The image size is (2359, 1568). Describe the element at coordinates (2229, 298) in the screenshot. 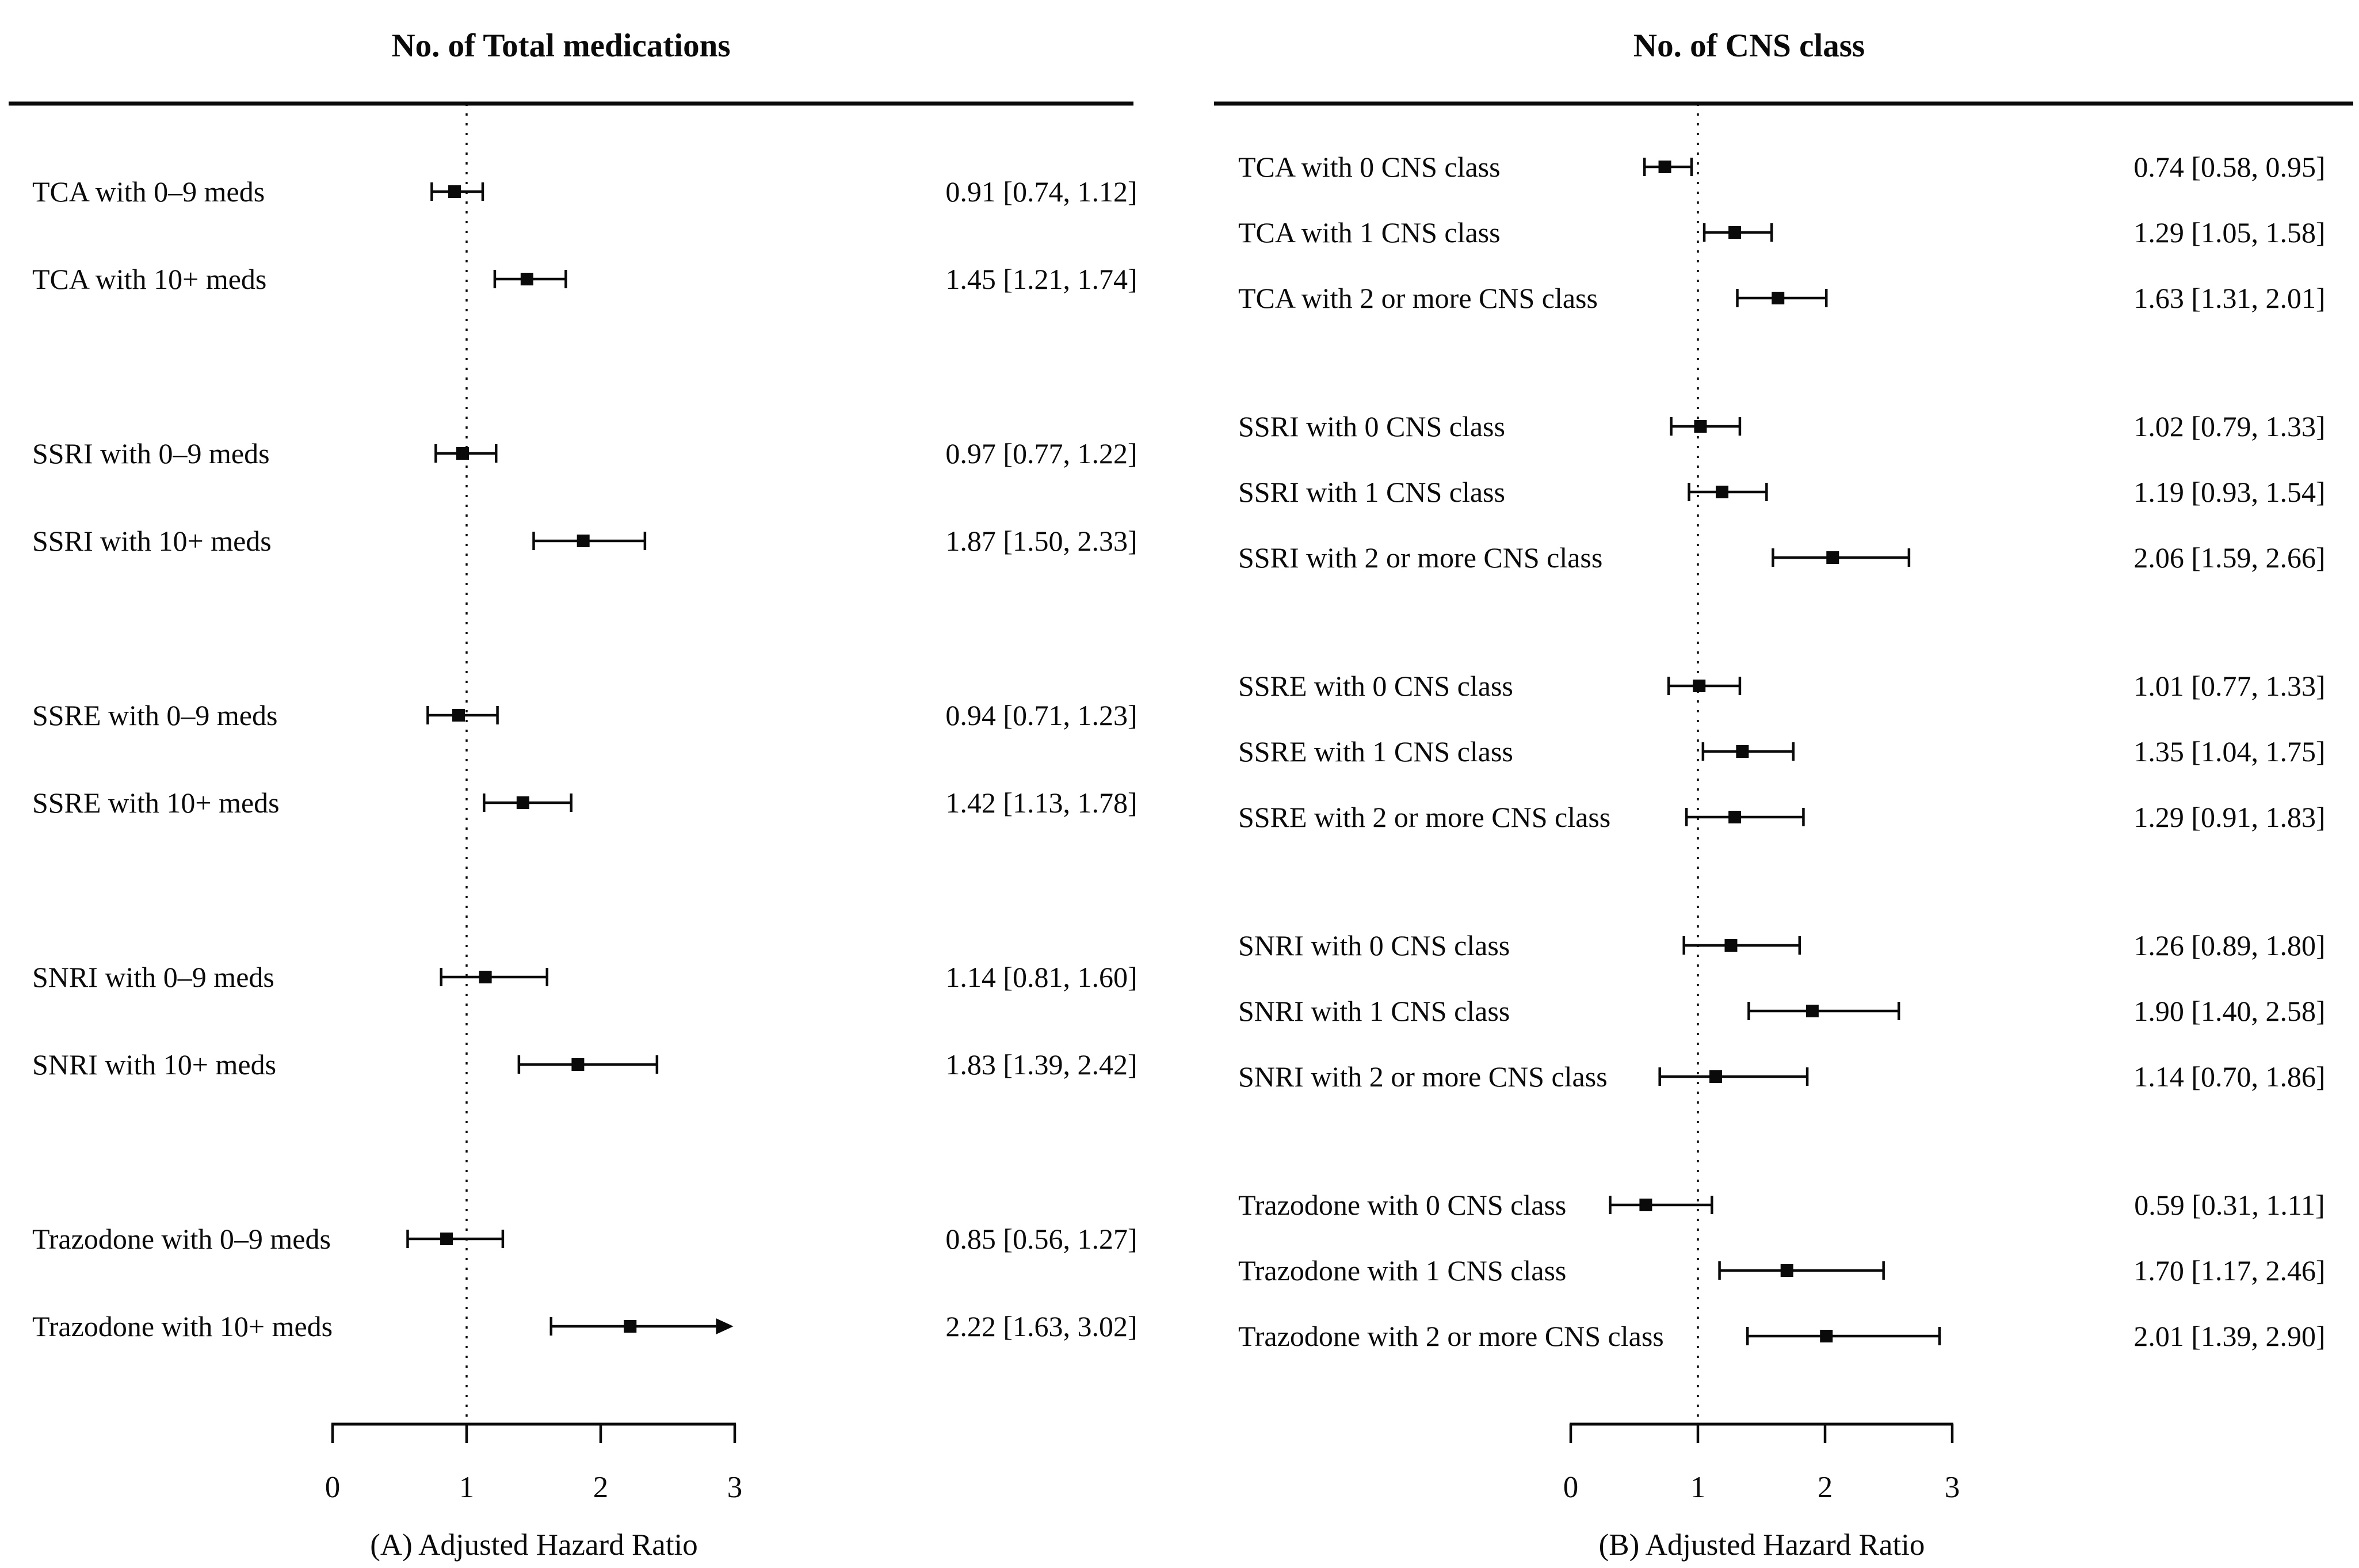

I see `row-estimate-text: 1.63 [1.31, 2.01]` at that location.